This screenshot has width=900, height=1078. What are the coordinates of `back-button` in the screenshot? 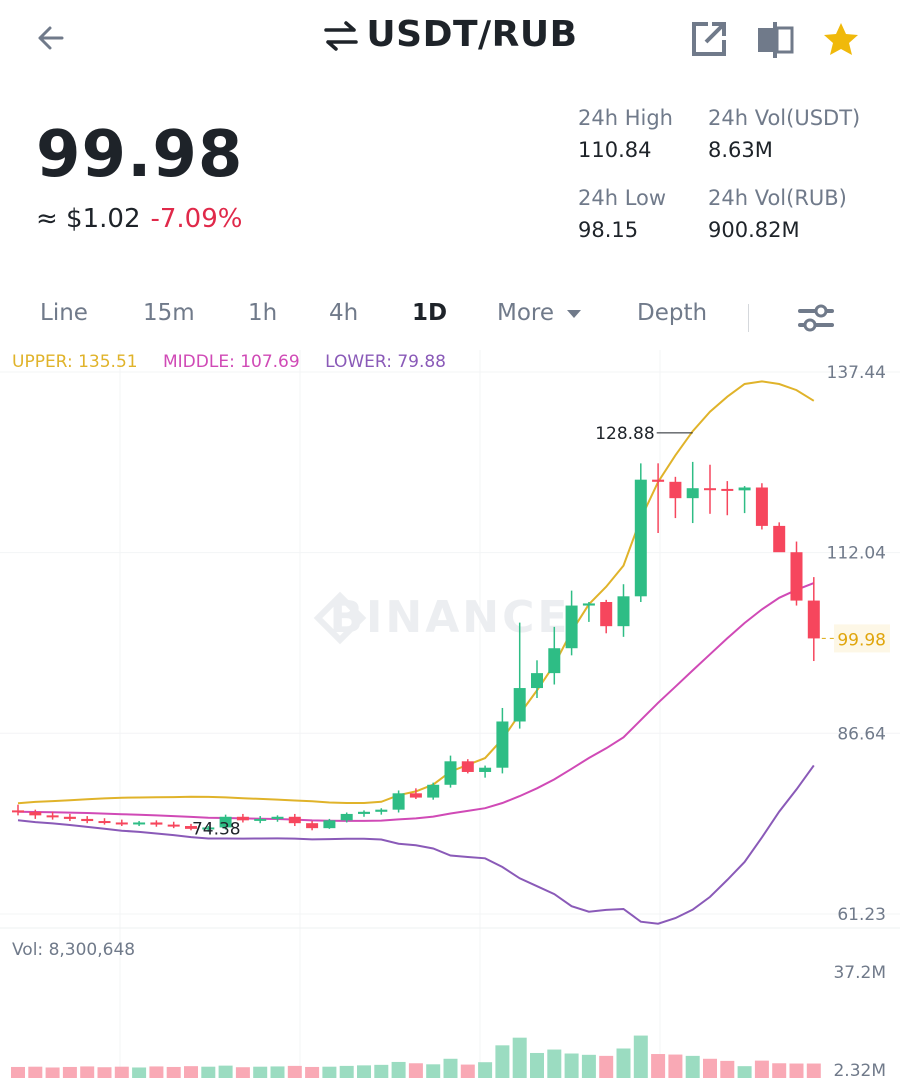 It's located at (54, 38).